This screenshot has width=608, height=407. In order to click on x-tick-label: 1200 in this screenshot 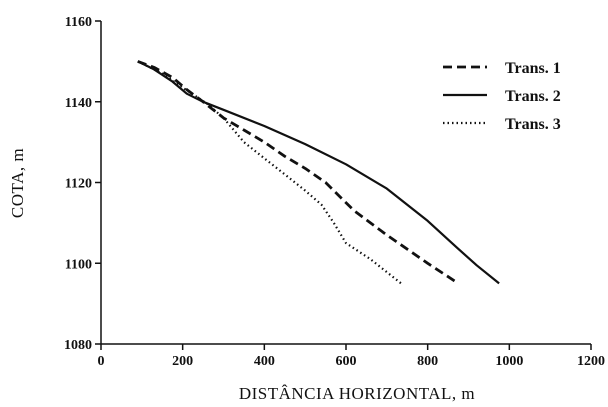, I will do `click(591, 361)`.